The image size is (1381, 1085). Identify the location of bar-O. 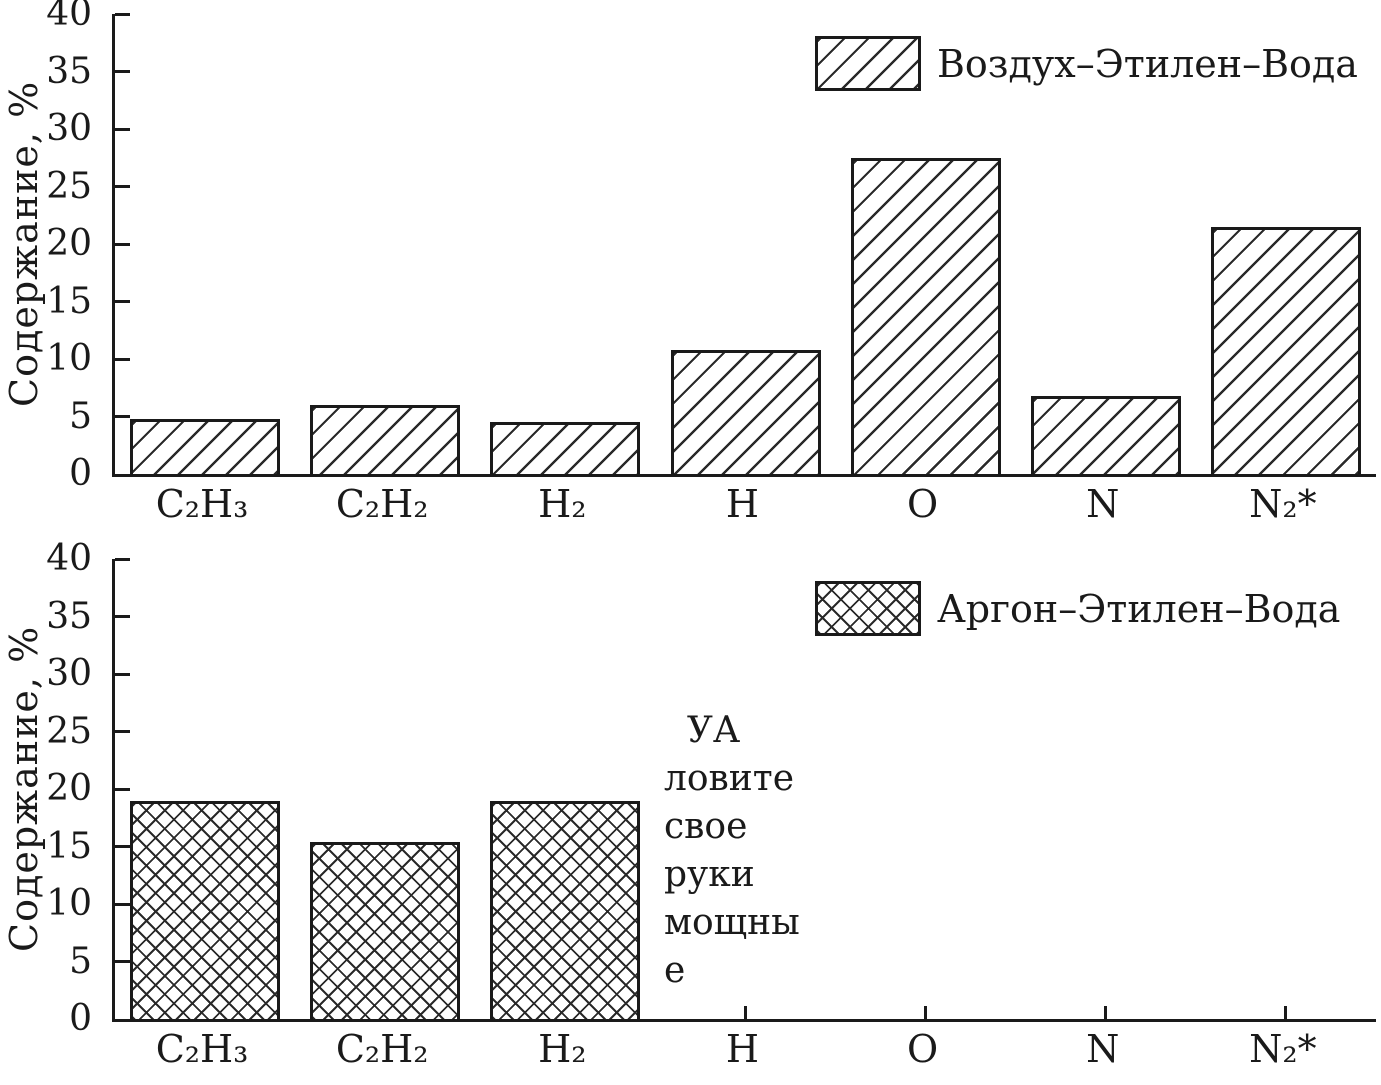
(925, 315).